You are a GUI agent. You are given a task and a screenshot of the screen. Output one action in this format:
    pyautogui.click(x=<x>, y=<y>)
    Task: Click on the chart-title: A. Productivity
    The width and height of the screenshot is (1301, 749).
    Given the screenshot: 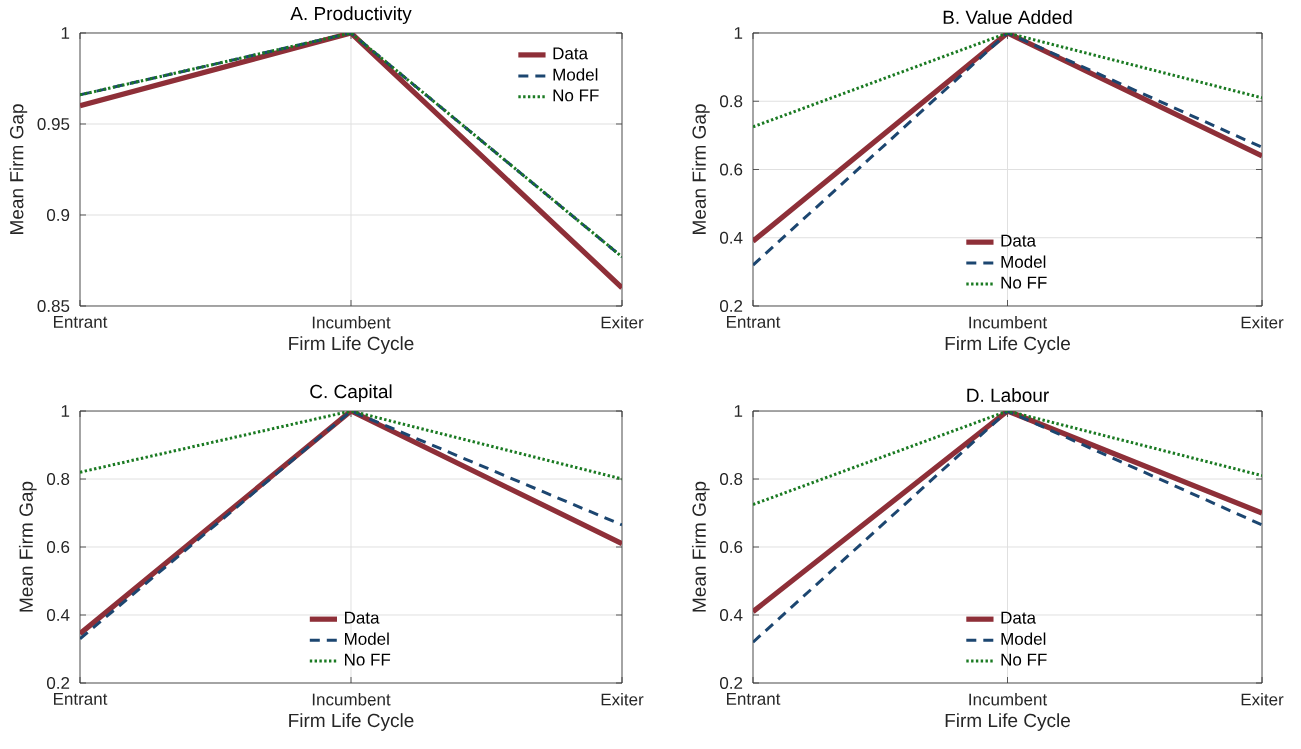 What is the action you would take?
    pyautogui.click(x=351, y=15)
    